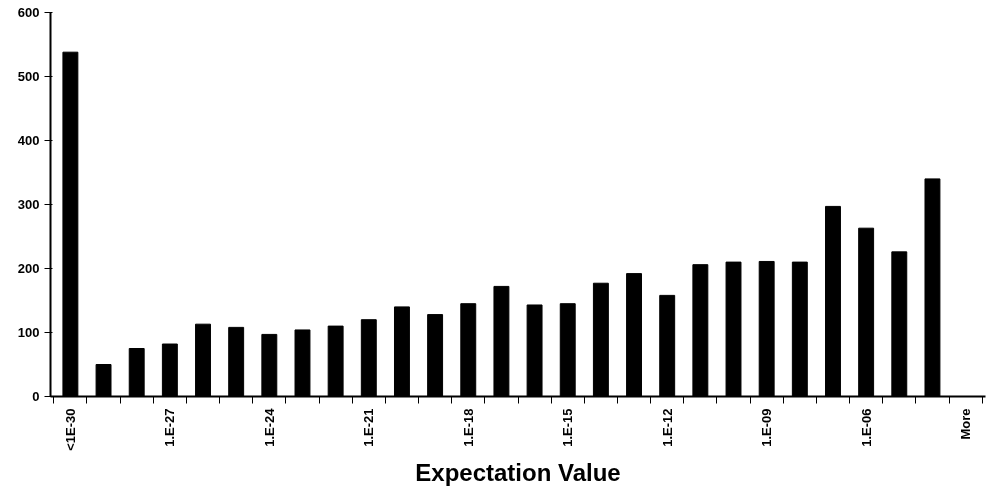 The image size is (1006, 491). I want to click on y-tick-label: 200, so click(28, 268).